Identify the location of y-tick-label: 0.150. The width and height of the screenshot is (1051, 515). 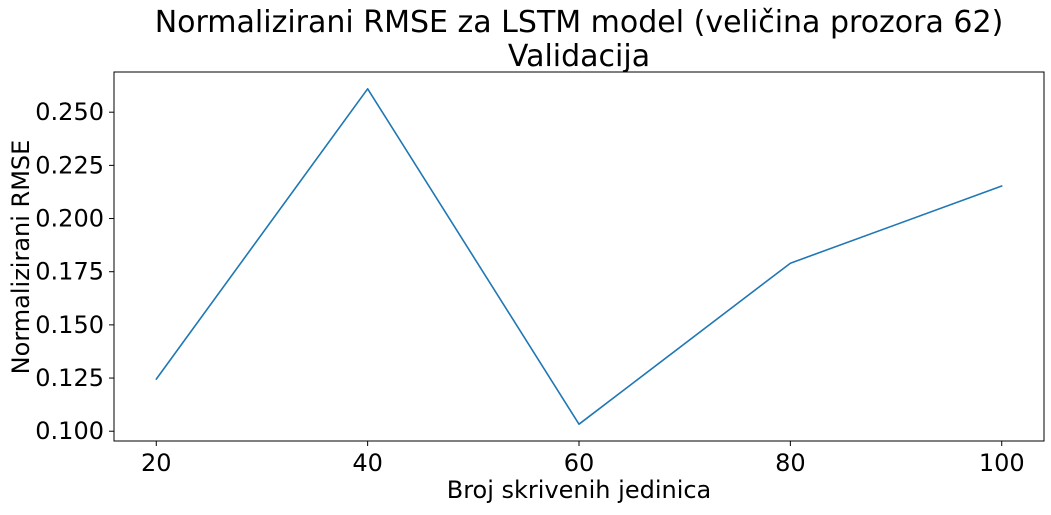
(69, 325).